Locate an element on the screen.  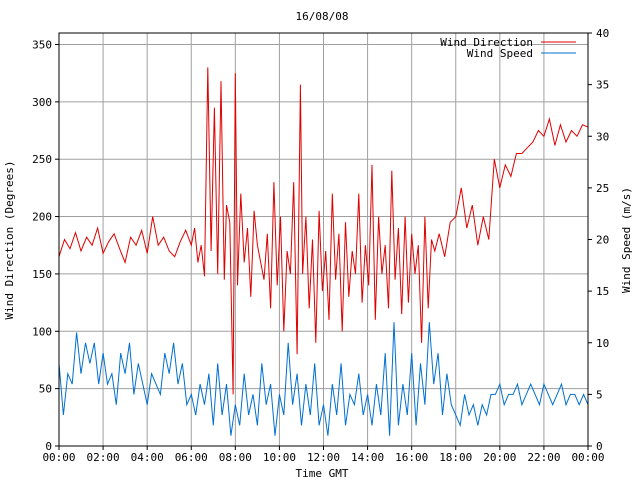
x-tick-label: 06:00 is located at coordinates (191, 457).